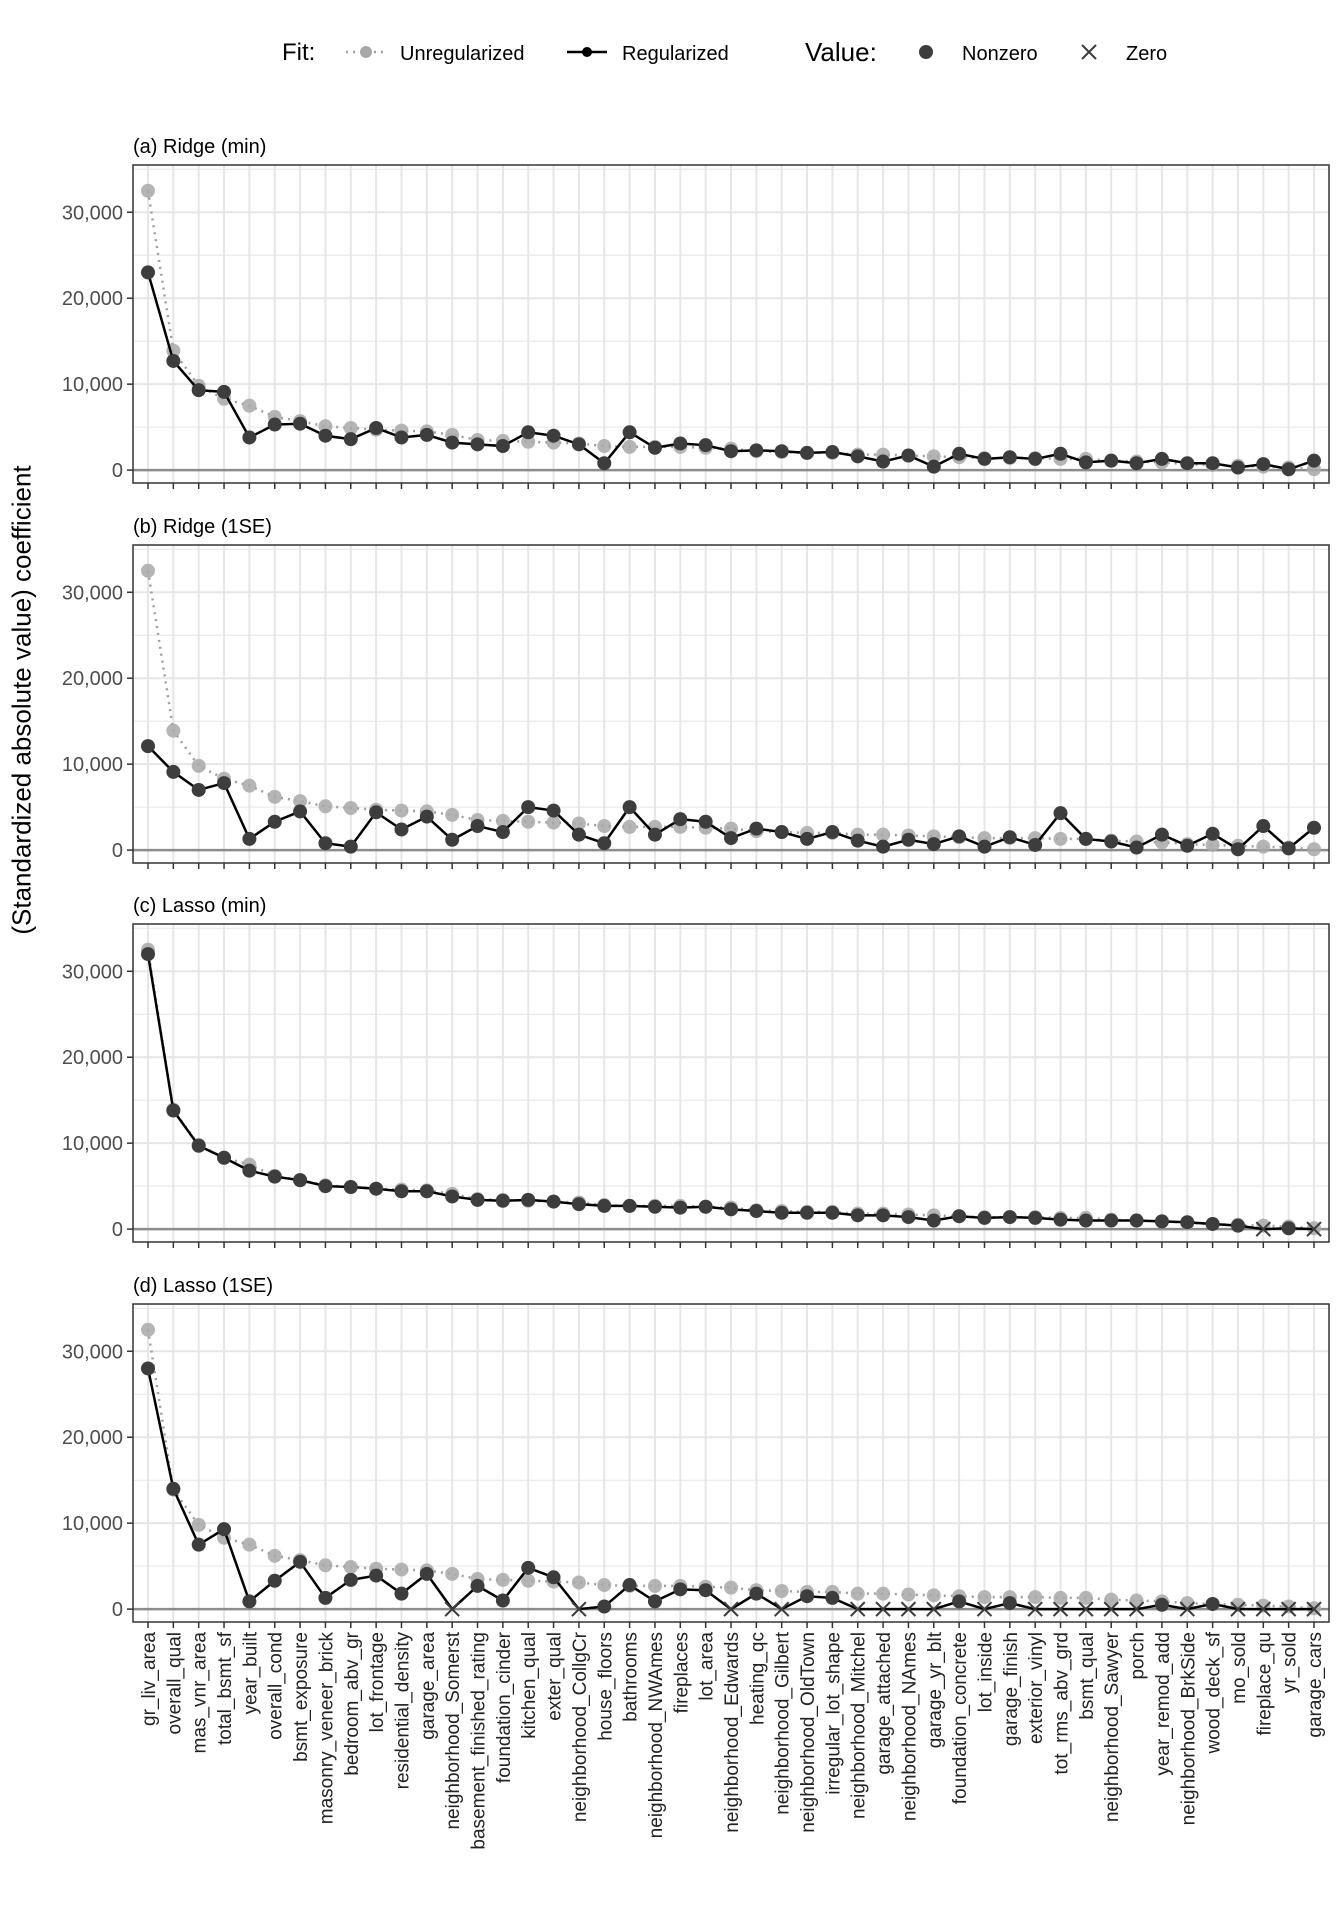 Image resolution: width=1344 pixels, height=1920 pixels. Describe the element at coordinates (730, 1469) in the screenshot. I see `unregularized-line` at that location.